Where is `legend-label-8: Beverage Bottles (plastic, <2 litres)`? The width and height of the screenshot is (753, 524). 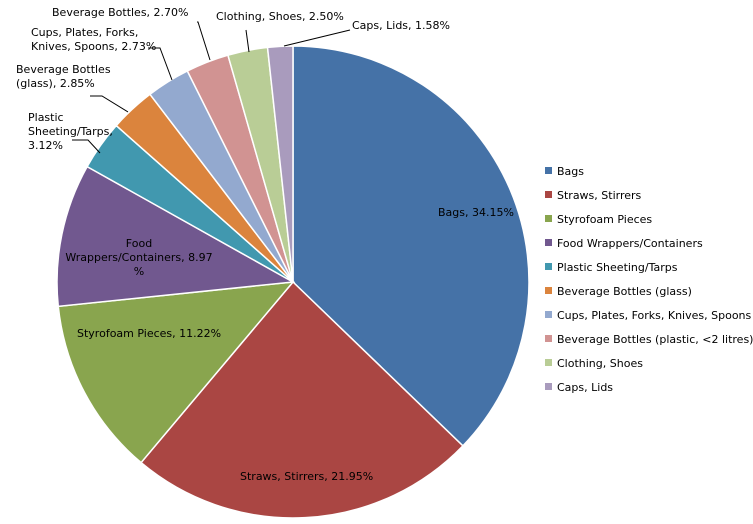 legend-label-8: Beverage Bottles (plastic, <2 litres) is located at coordinates (655, 339).